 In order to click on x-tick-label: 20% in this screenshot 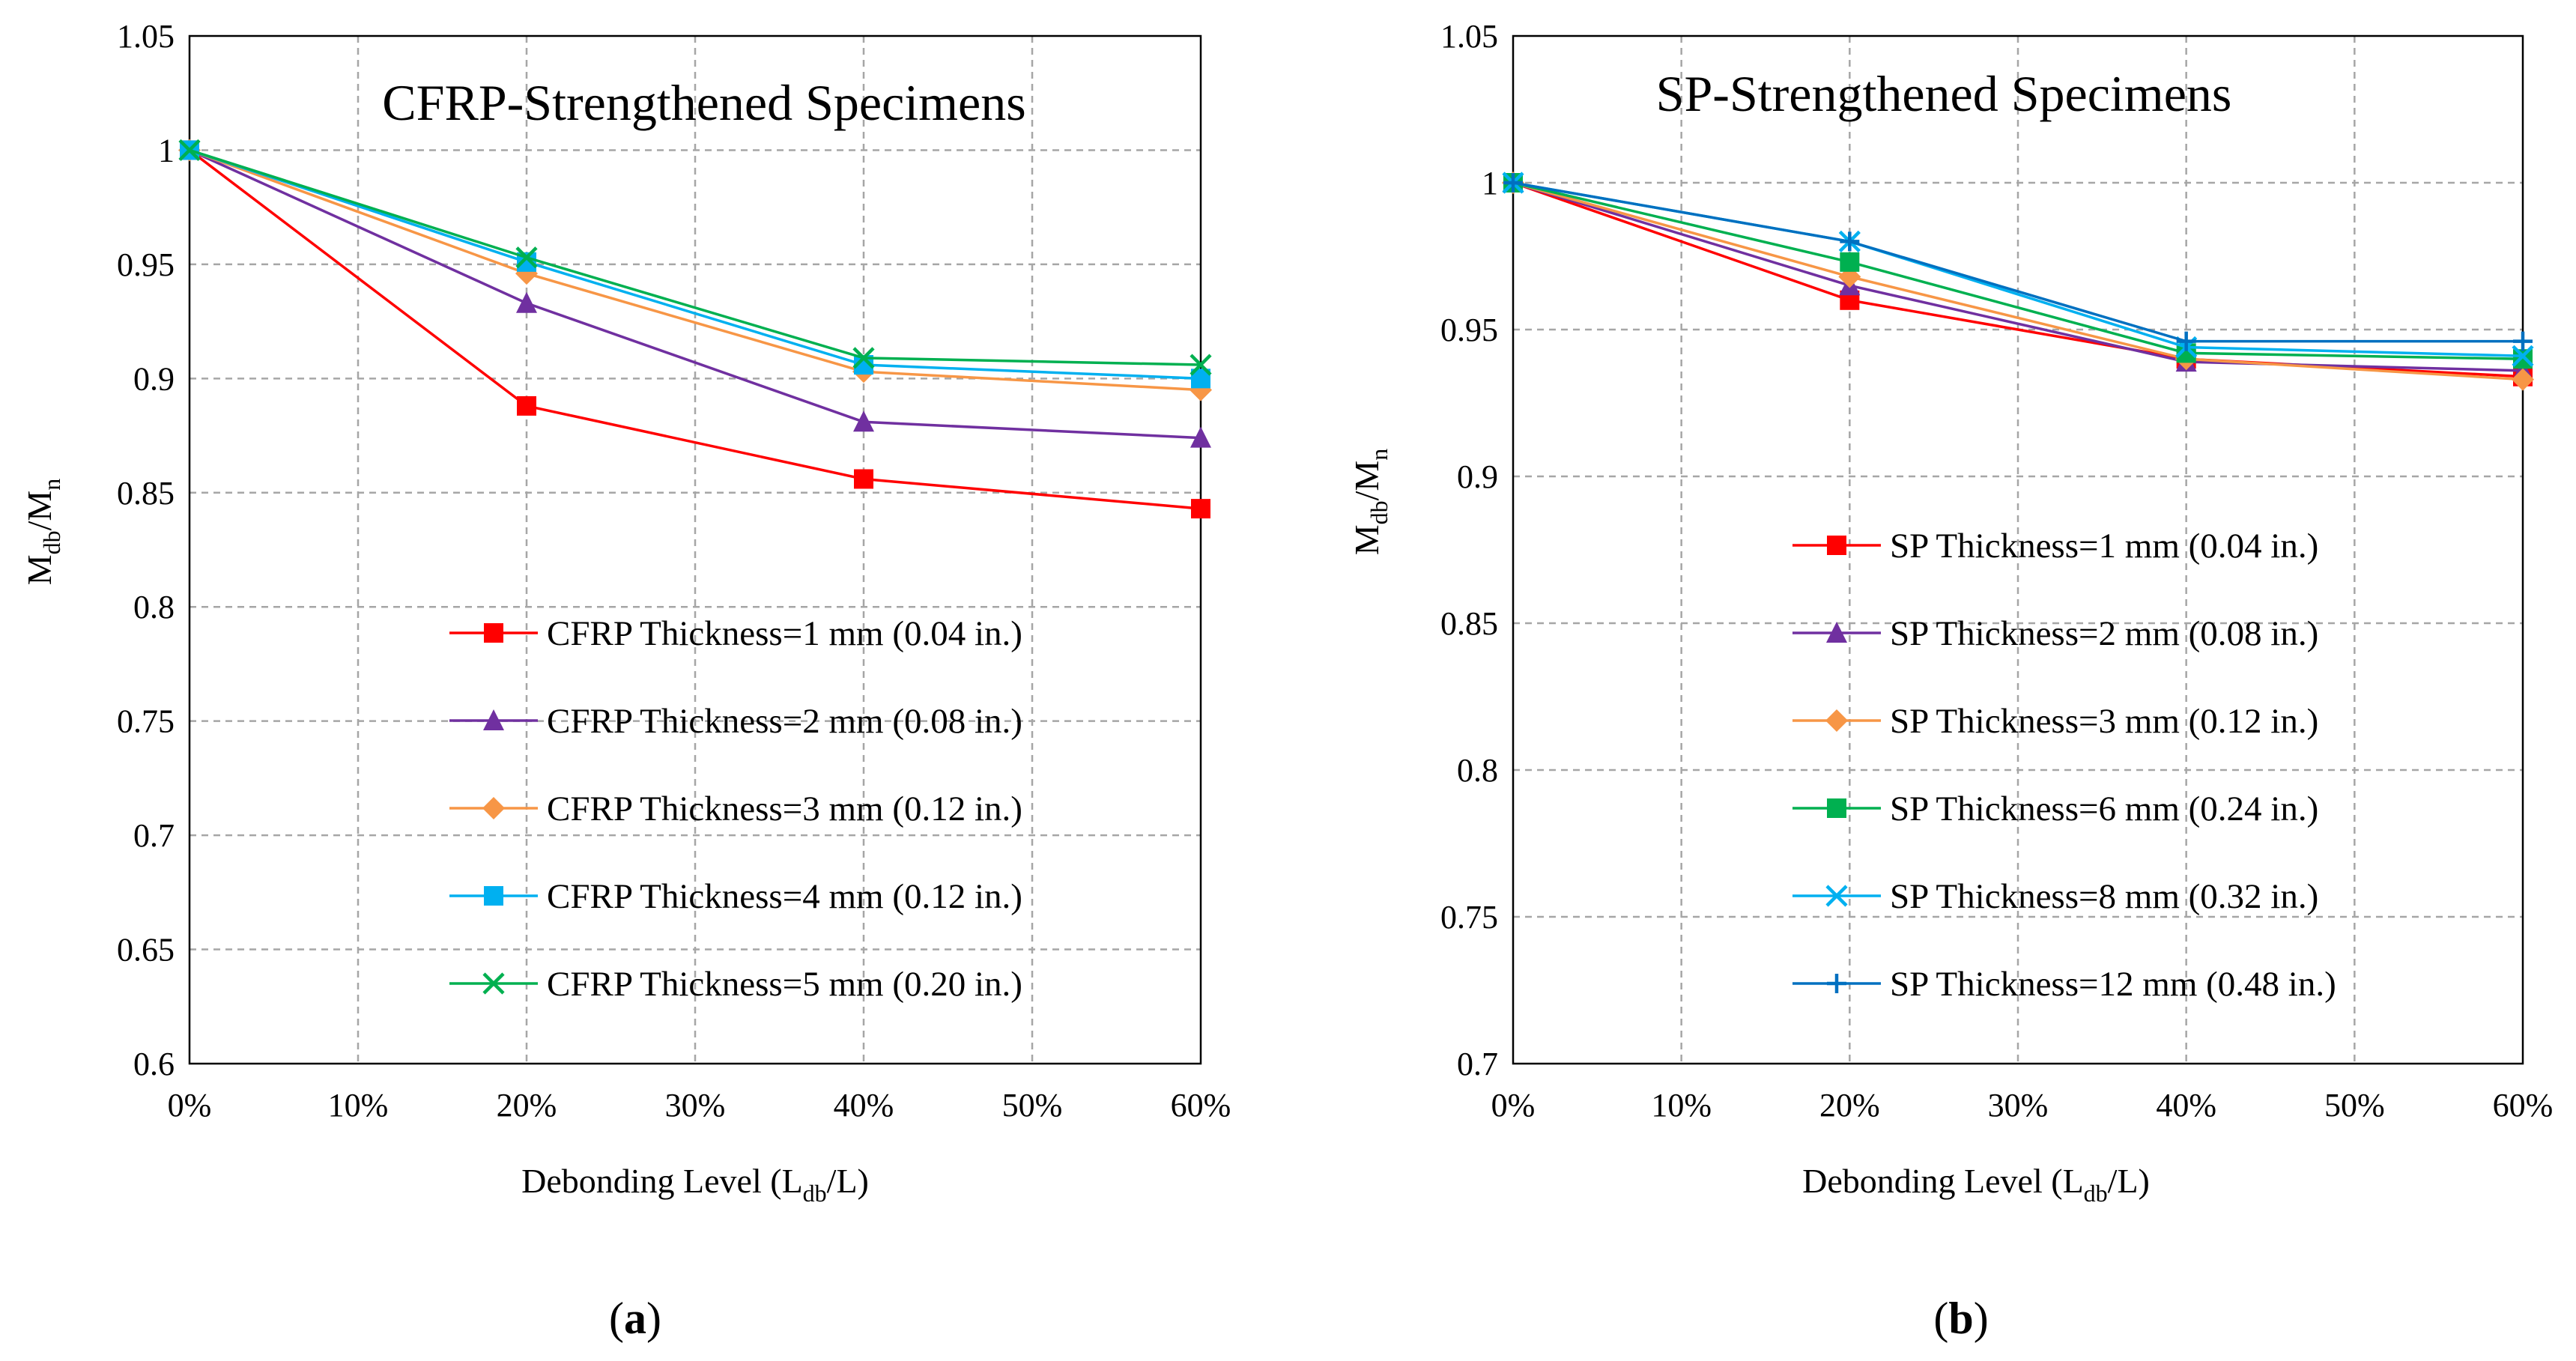, I will do `click(1850, 1105)`.